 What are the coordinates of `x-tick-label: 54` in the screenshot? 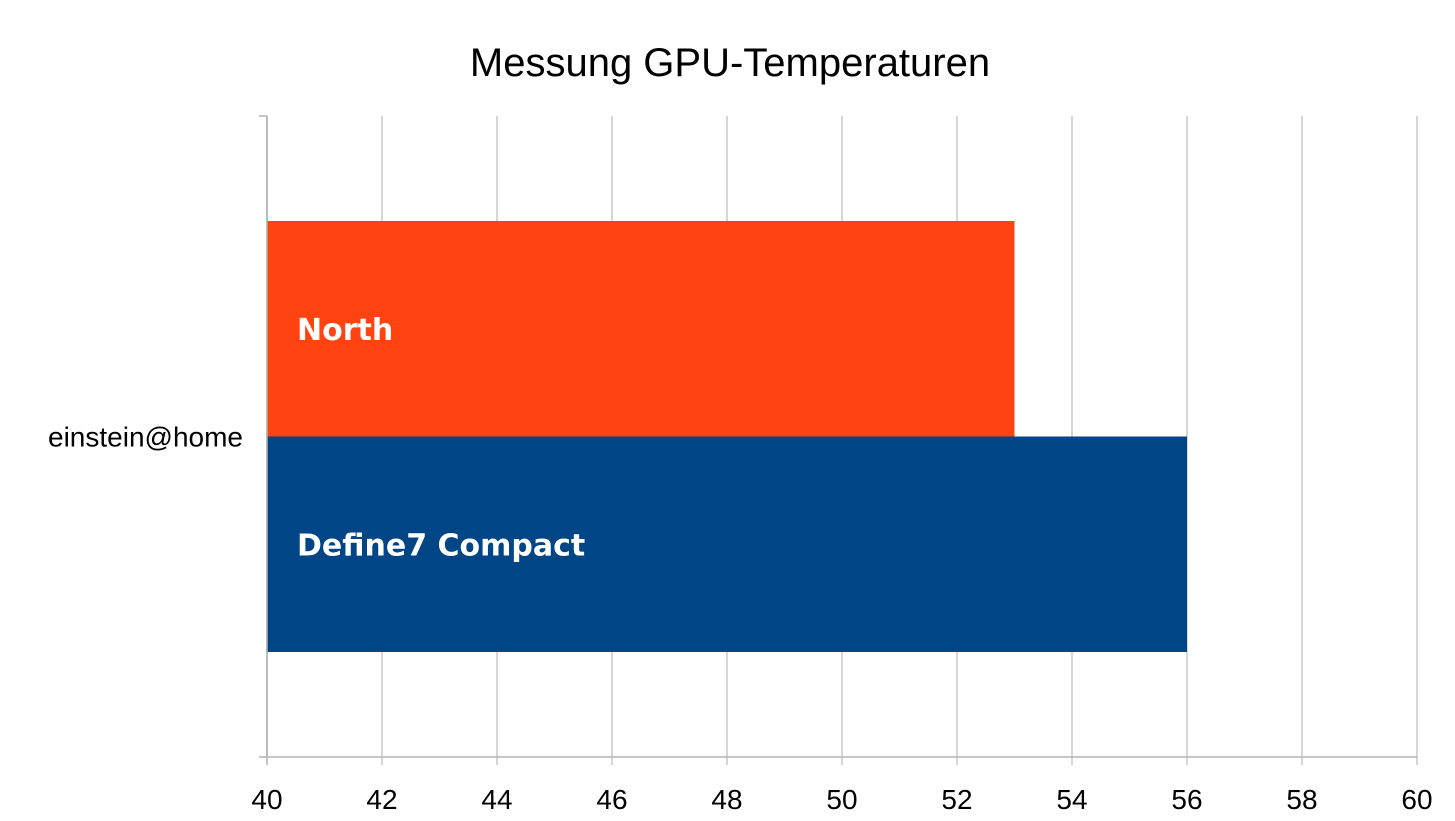 It's located at (1071, 799).